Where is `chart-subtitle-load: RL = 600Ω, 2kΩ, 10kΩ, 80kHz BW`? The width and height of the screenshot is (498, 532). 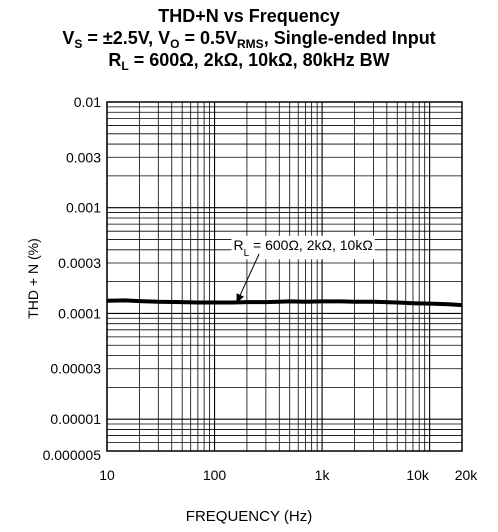 chart-subtitle-load: RL = 600Ω, 2kΩ, 10kΩ, 80kHz BW is located at coordinates (249, 61).